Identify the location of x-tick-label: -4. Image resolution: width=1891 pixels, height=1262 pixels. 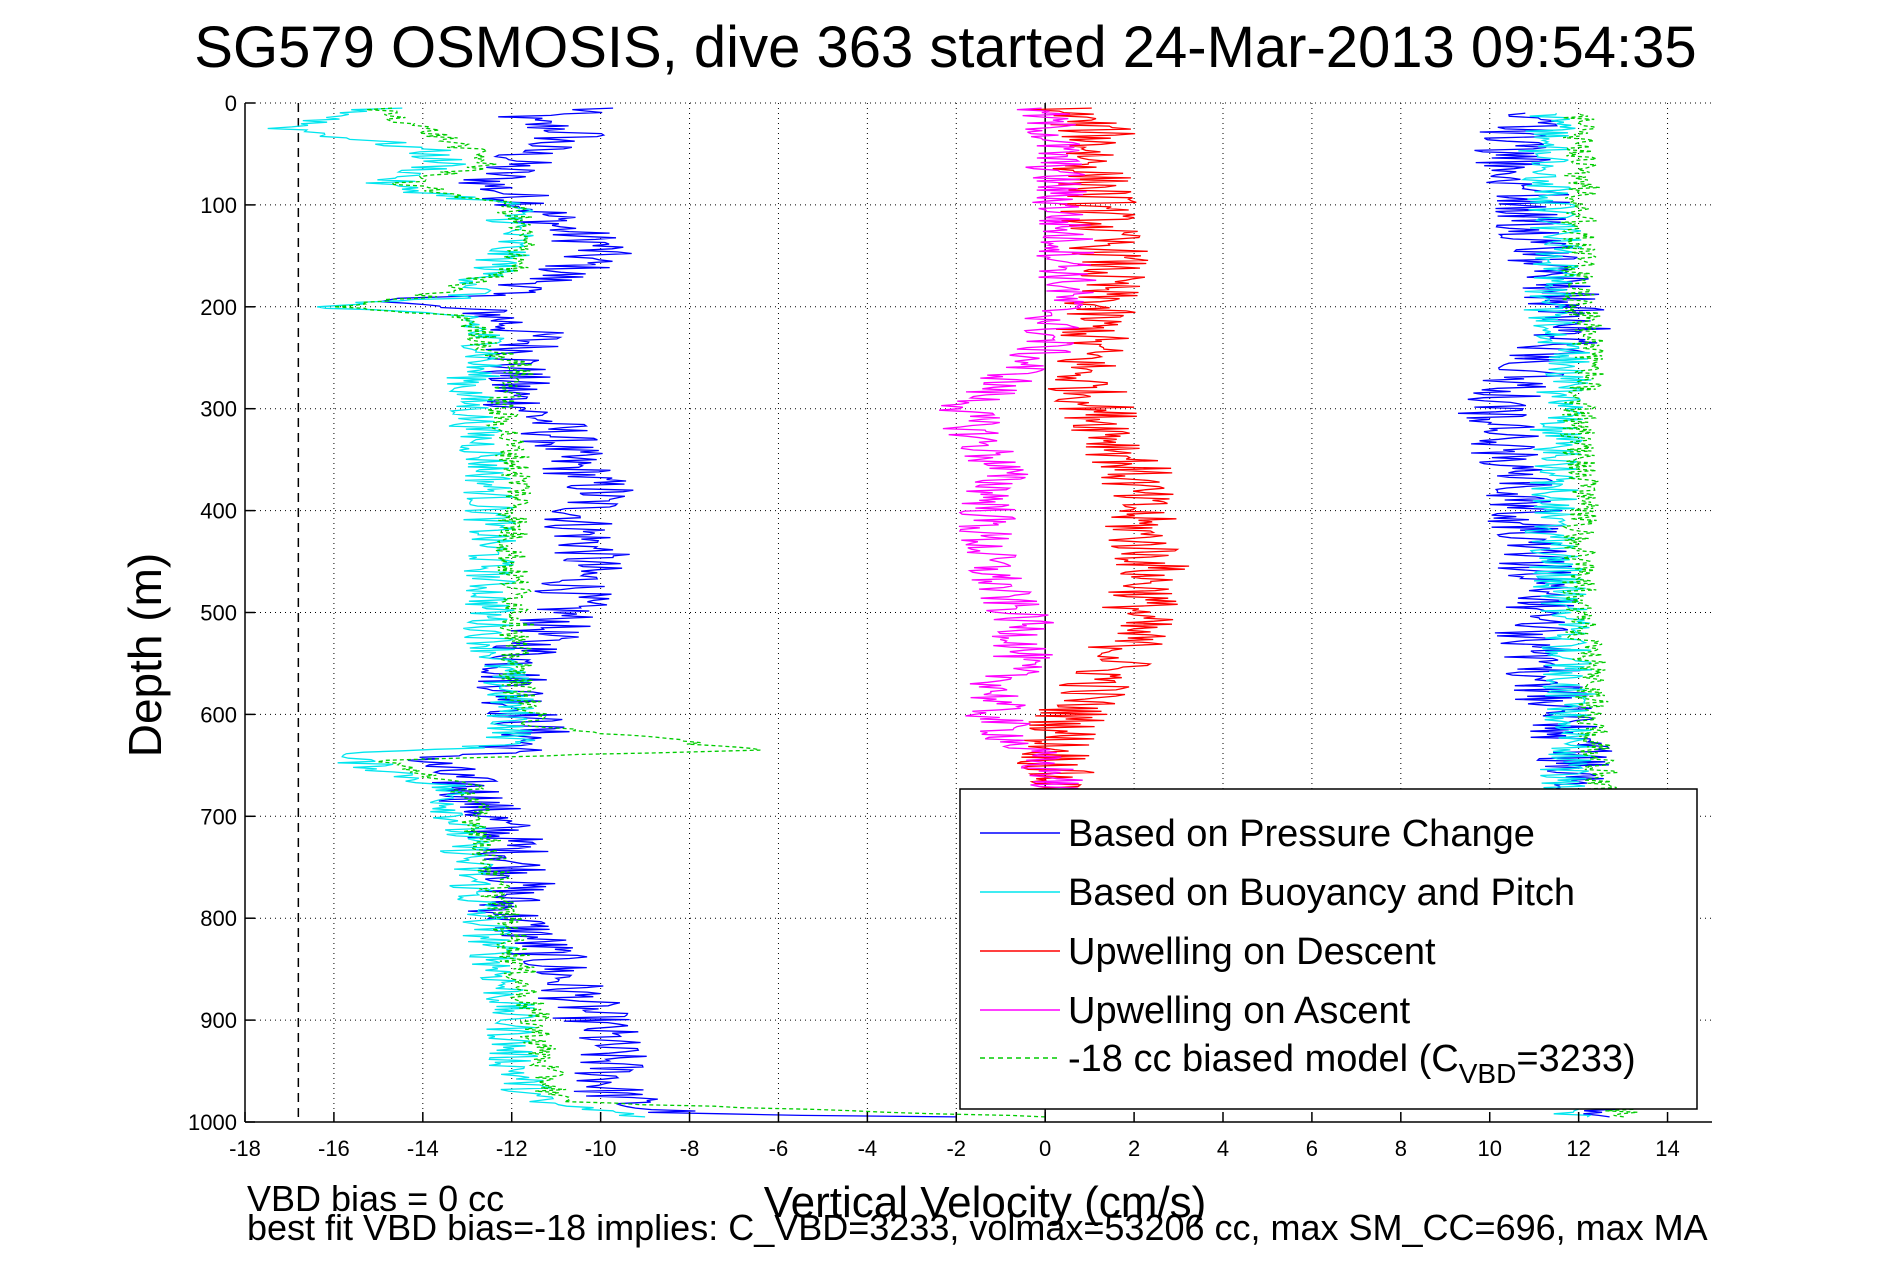
(868, 1148).